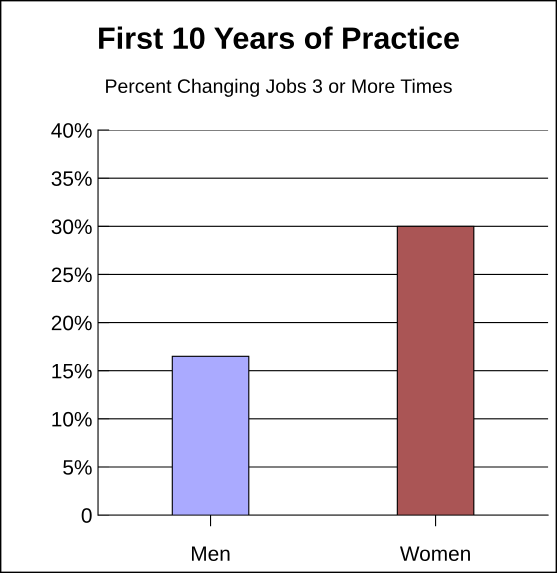 Image resolution: width=557 pixels, height=573 pixels. What do you see at coordinates (72, 419) in the screenshot?
I see `y-tick-label: 10%` at bounding box center [72, 419].